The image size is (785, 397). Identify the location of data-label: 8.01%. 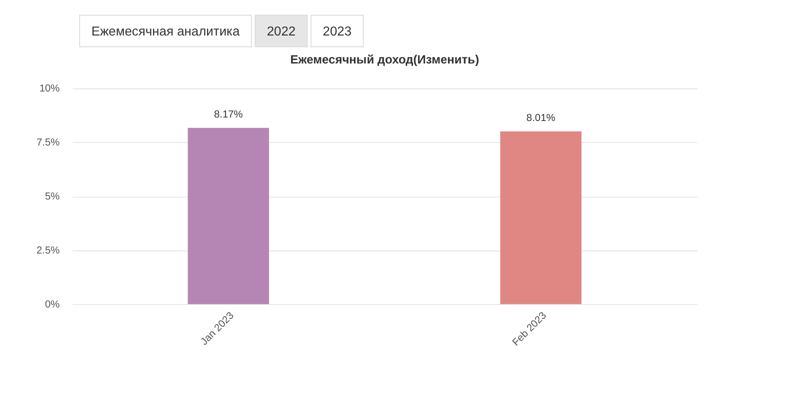
(541, 118).